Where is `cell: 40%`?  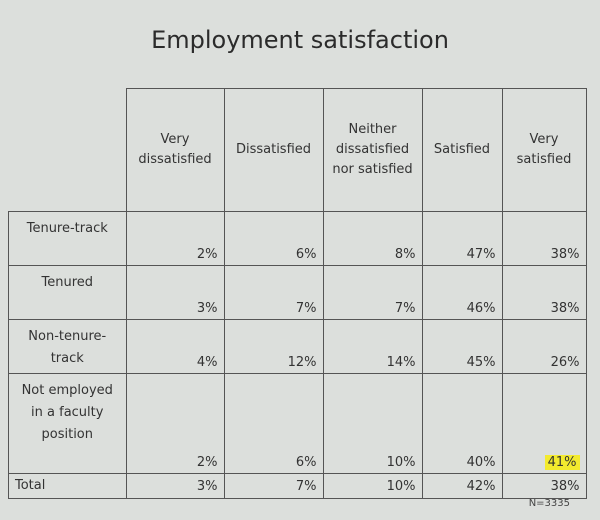 cell: 40% is located at coordinates (462, 423).